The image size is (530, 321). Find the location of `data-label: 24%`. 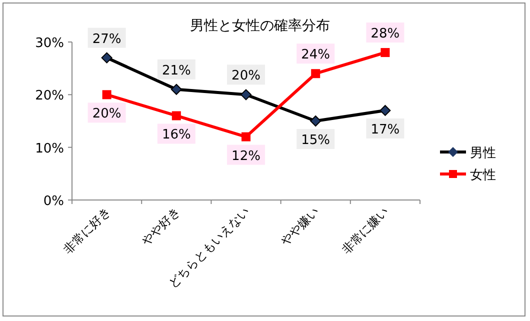

data-label: 24% is located at coordinates (315, 55).